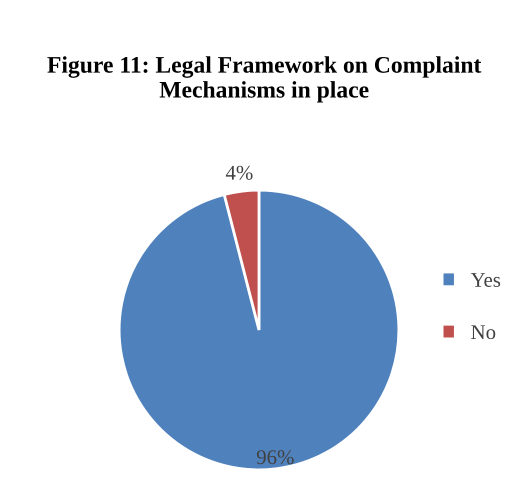  I want to click on data-label: 4%, so click(239, 173).